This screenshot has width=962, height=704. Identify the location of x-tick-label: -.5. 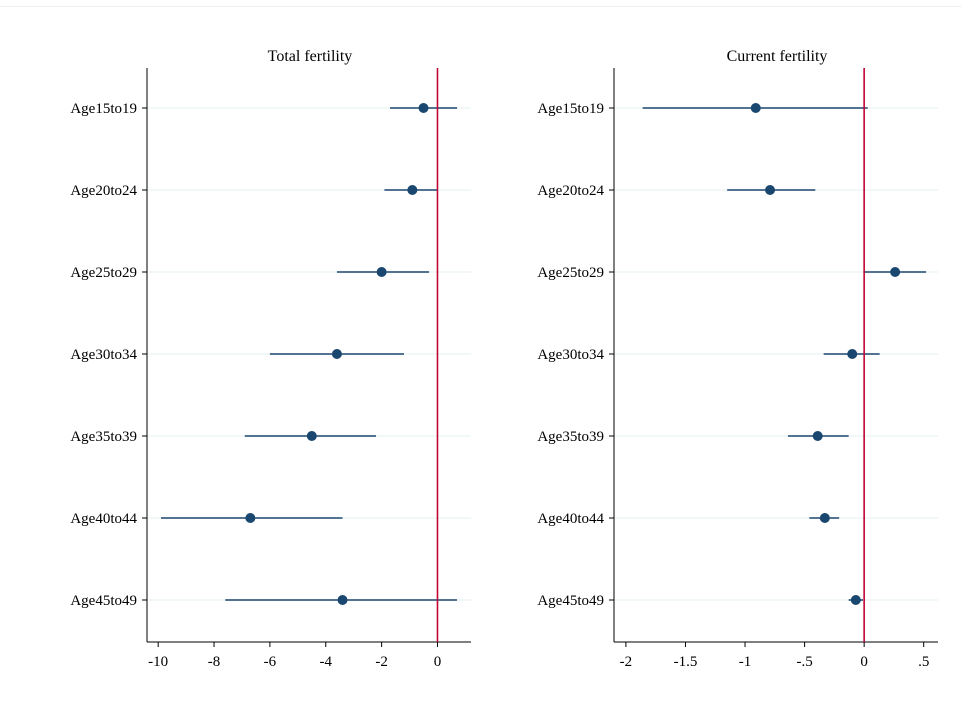
(804, 662).